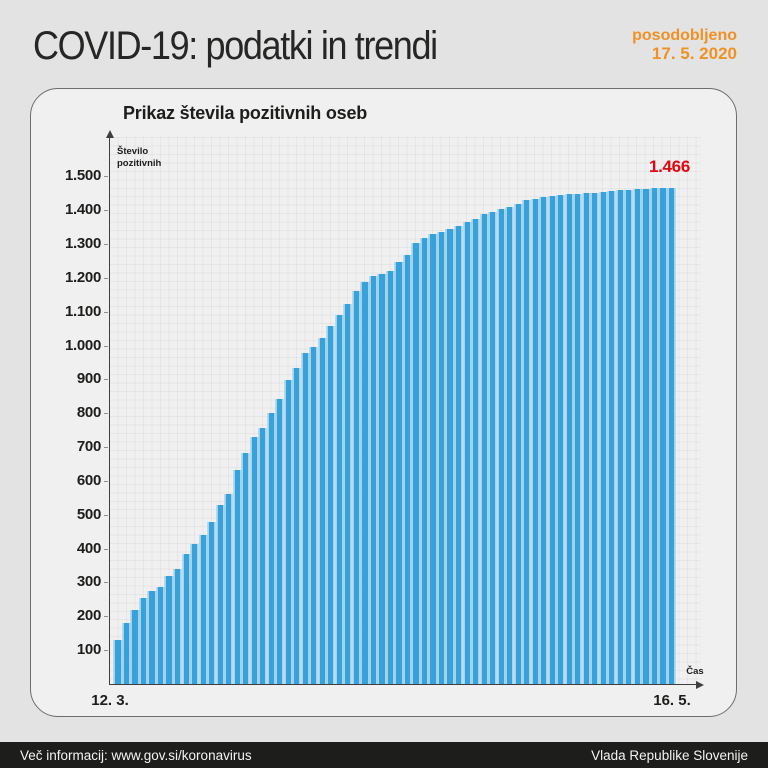 This screenshot has height=768, width=768. Describe the element at coordinates (669, 755) in the screenshot. I see `footer-government-label: Vlada Republike Slovenije` at that location.